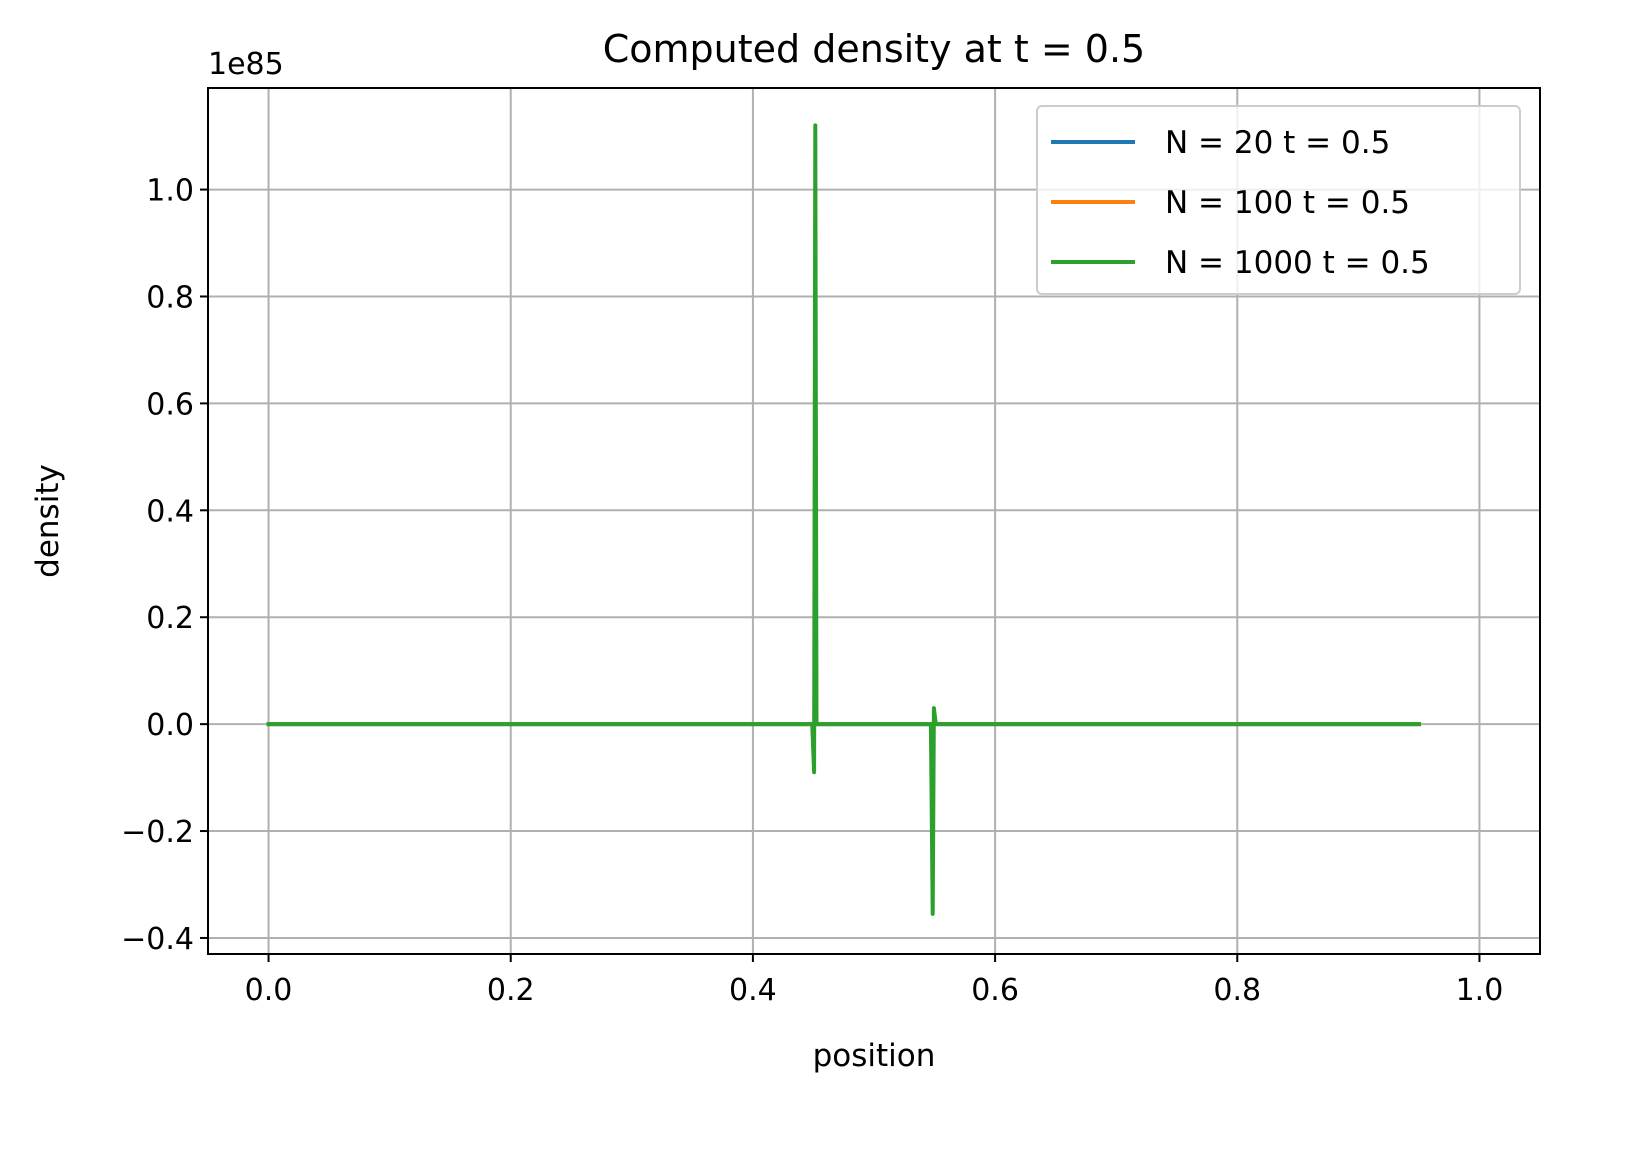  What do you see at coordinates (1237, 990) in the screenshot?
I see `x-tick-label: 0.8` at bounding box center [1237, 990].